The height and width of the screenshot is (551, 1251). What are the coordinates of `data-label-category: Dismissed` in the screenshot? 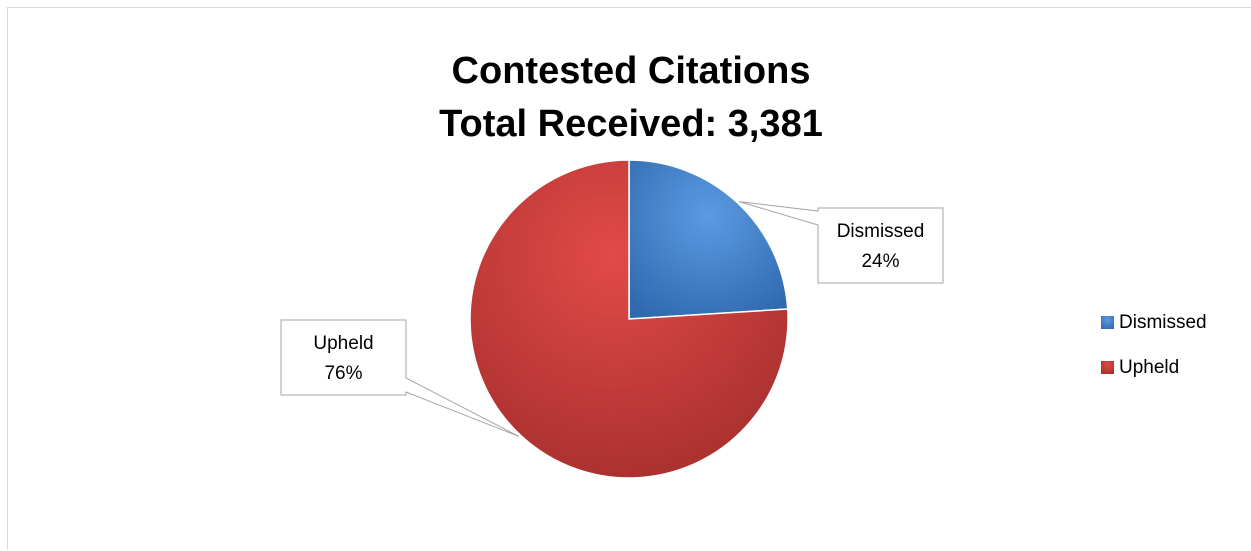 It's located at (881, 231).